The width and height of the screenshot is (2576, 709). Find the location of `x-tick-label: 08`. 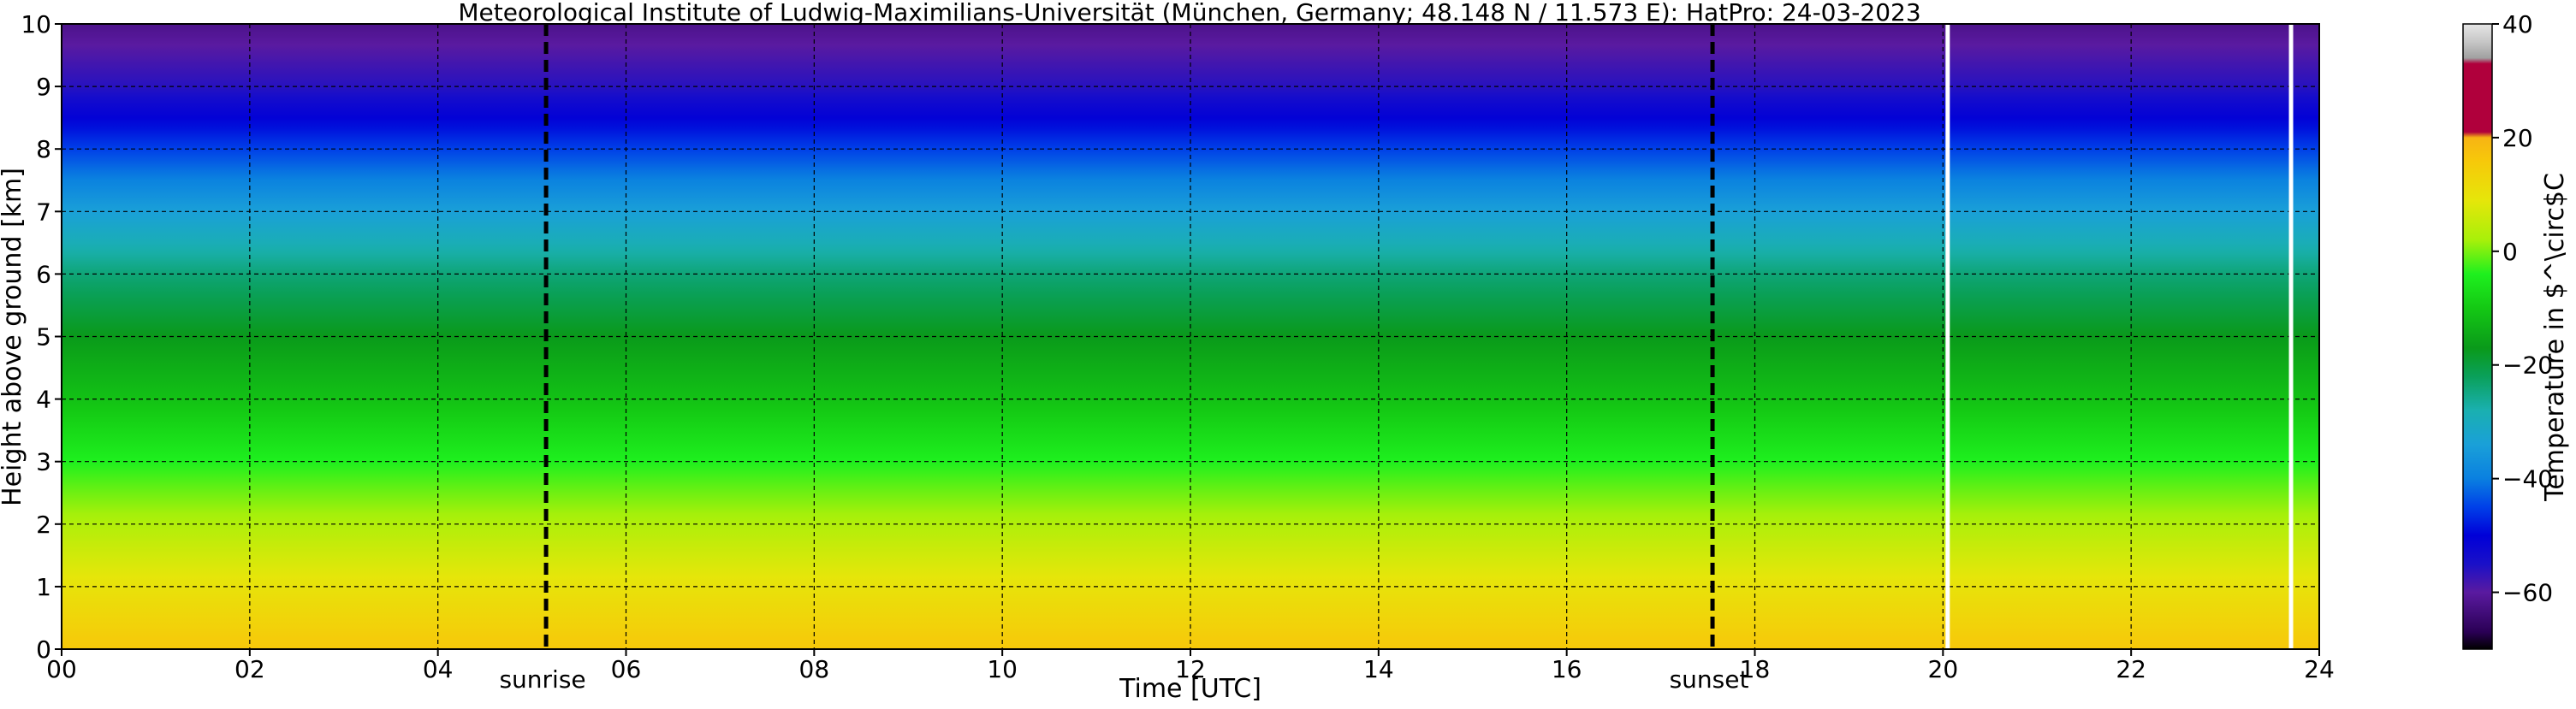

x-tick-label: 08 is located at coordinates (814, 669).